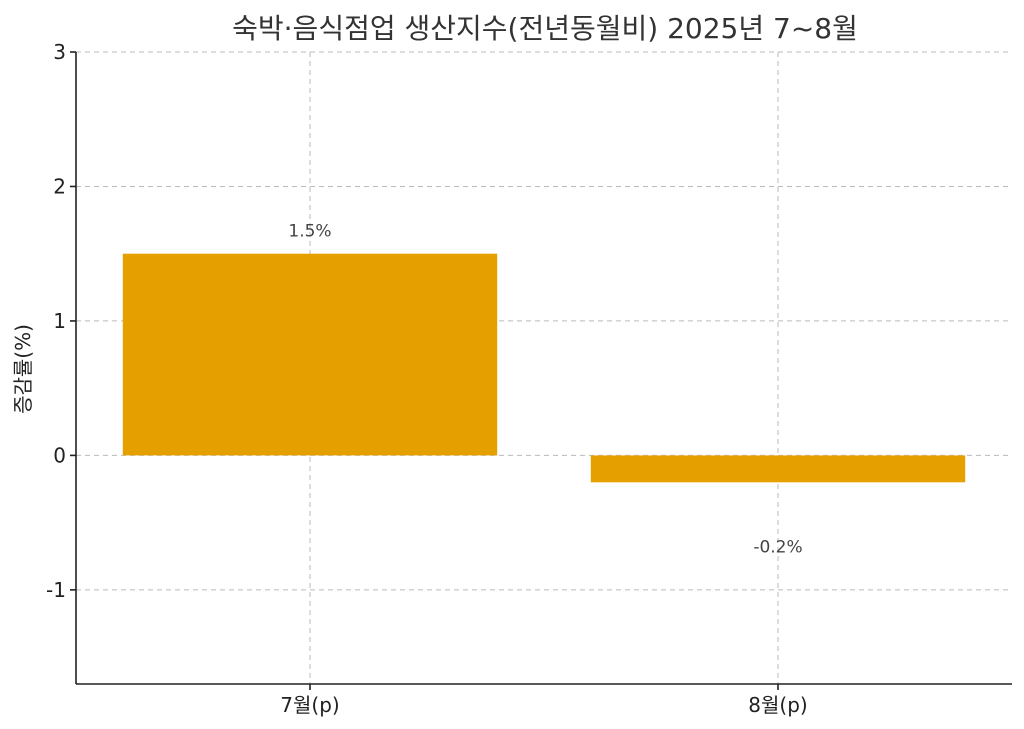 This screenshot has width=1024, height=729. Describe the element at coordinates (59, 52) in the screenshot. I see `y-tick-label: 3` at that location.